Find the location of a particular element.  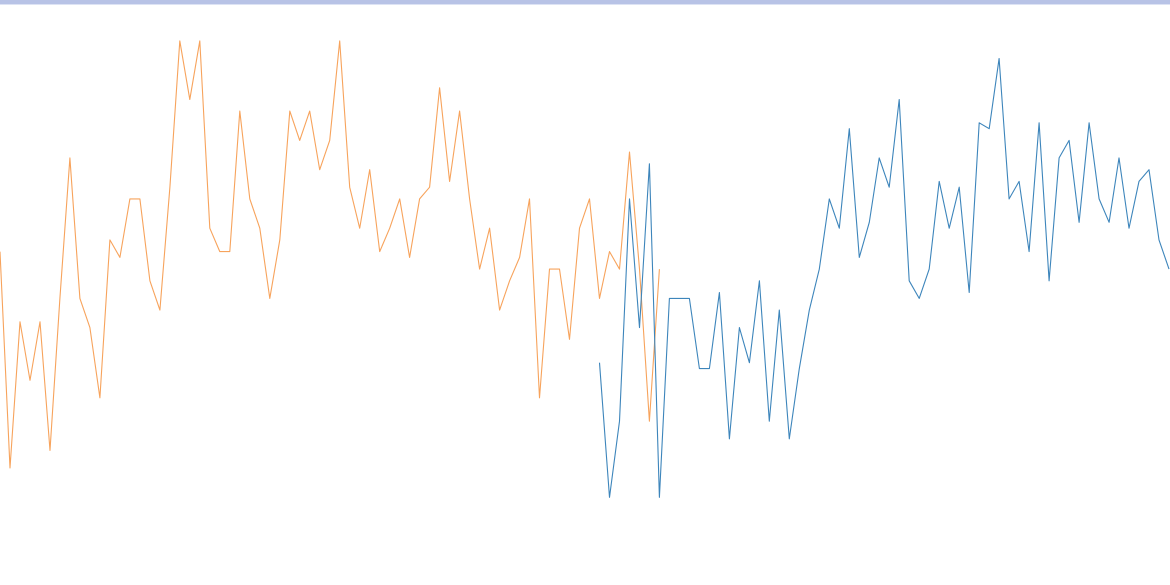

top-bar is located at coordinates (585, 2).